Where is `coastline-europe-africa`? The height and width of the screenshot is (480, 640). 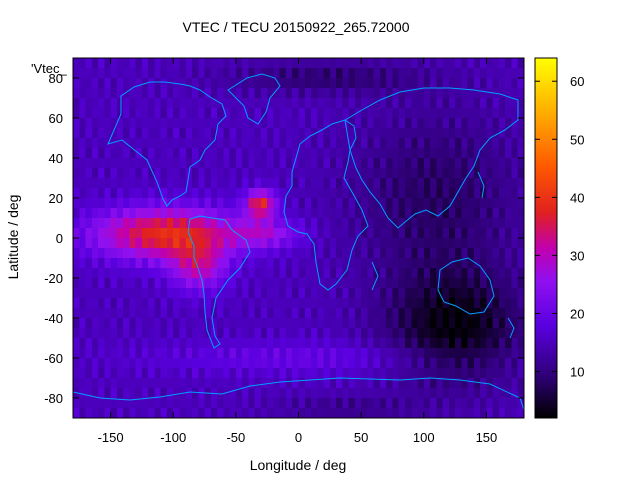
coastline-europe-africa is located at coordinates (326, 205).